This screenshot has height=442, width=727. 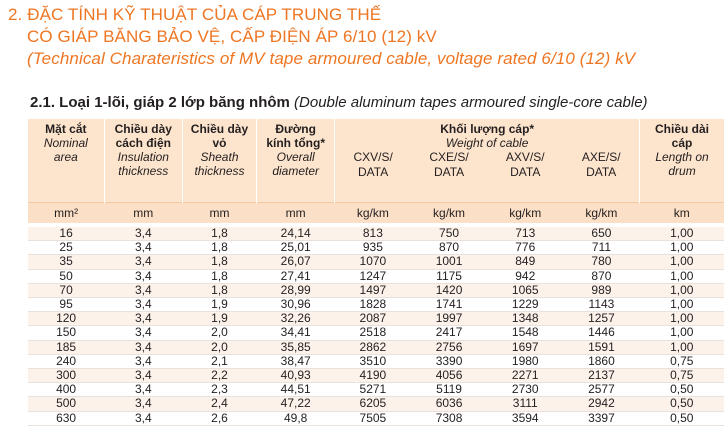 I want to click on table-cell: 28,99, so click(x=295, y=291).